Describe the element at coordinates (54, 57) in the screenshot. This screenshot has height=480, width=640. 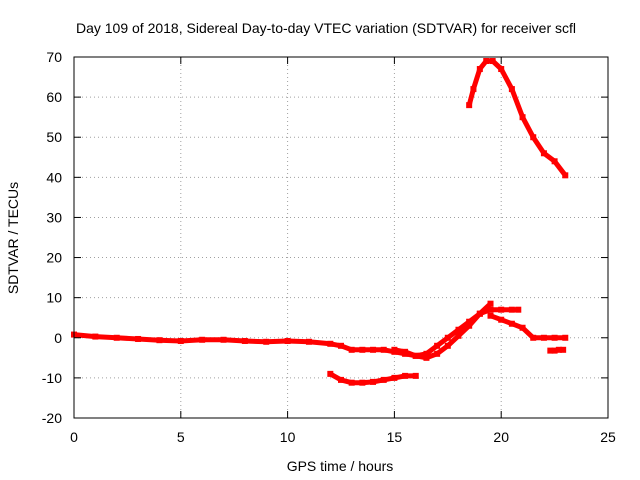
I see `y-tick-label: 70` at that location.